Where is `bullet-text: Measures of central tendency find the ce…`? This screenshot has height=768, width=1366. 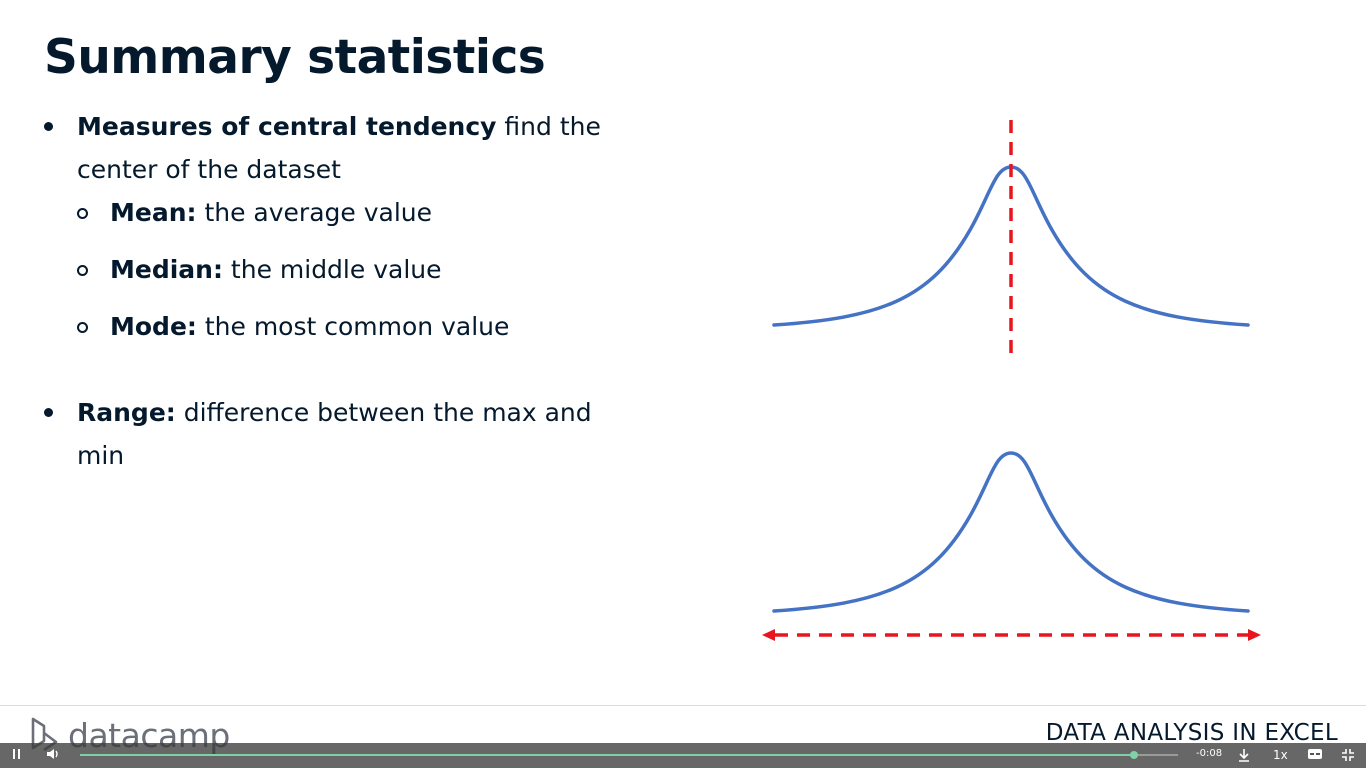 bullet-text: Measures of central tendency find the ce… is located at coordinates (357, 148).